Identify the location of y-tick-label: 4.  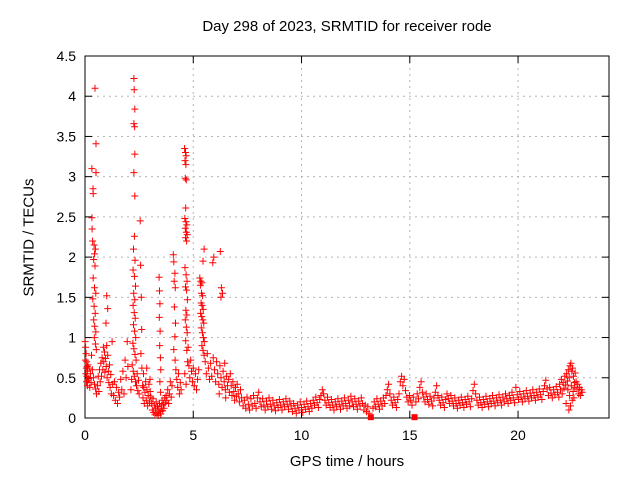
(72, 96).